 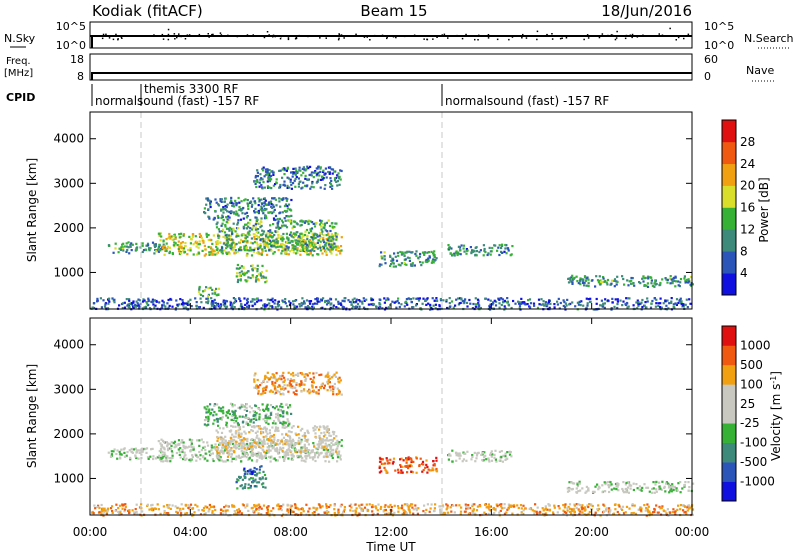 What do you see at coordinates (191, 89) in the screenshot?
I see `cpid-segment-2: themis 3300 RF` at bounding box center [191, 89].